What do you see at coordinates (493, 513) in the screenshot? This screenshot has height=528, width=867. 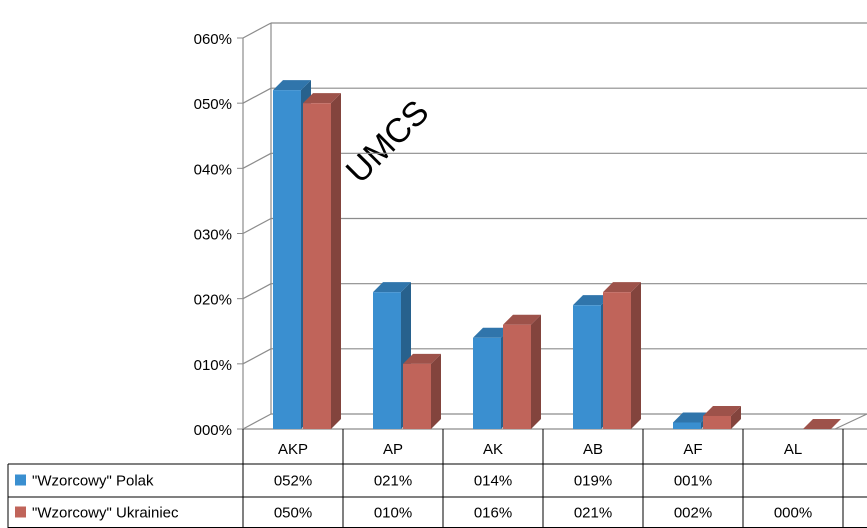 I see `data-label: 016%` at bounding box center [493, 513].